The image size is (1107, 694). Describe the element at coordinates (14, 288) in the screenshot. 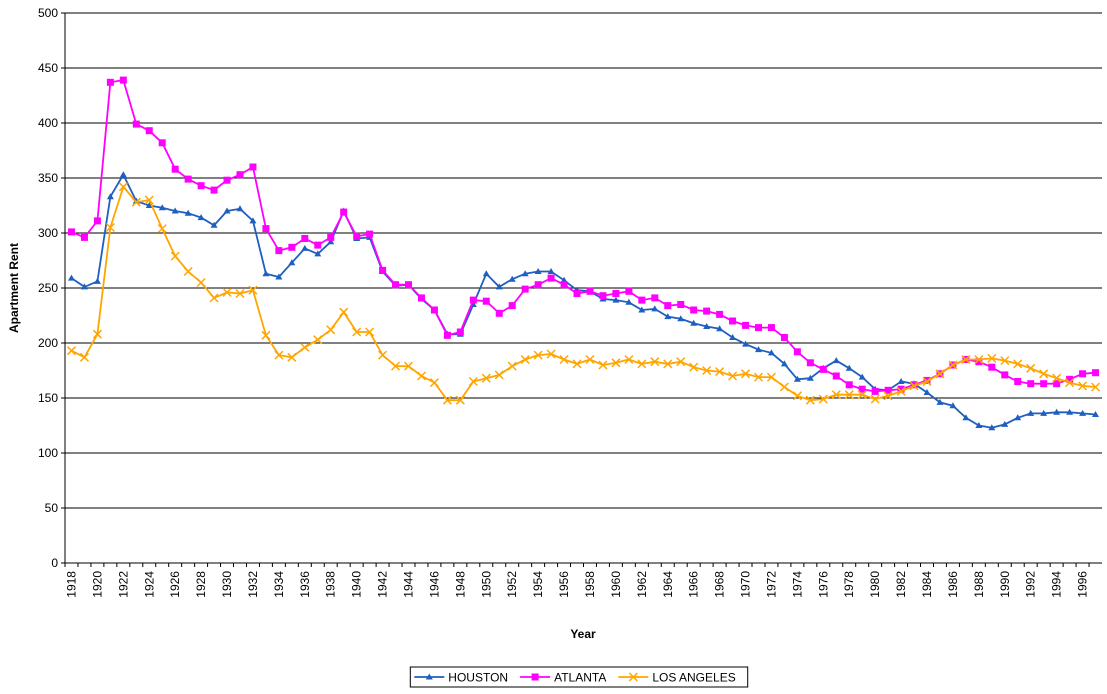

I see `y-axis-title: Apartment Rent` at that location.